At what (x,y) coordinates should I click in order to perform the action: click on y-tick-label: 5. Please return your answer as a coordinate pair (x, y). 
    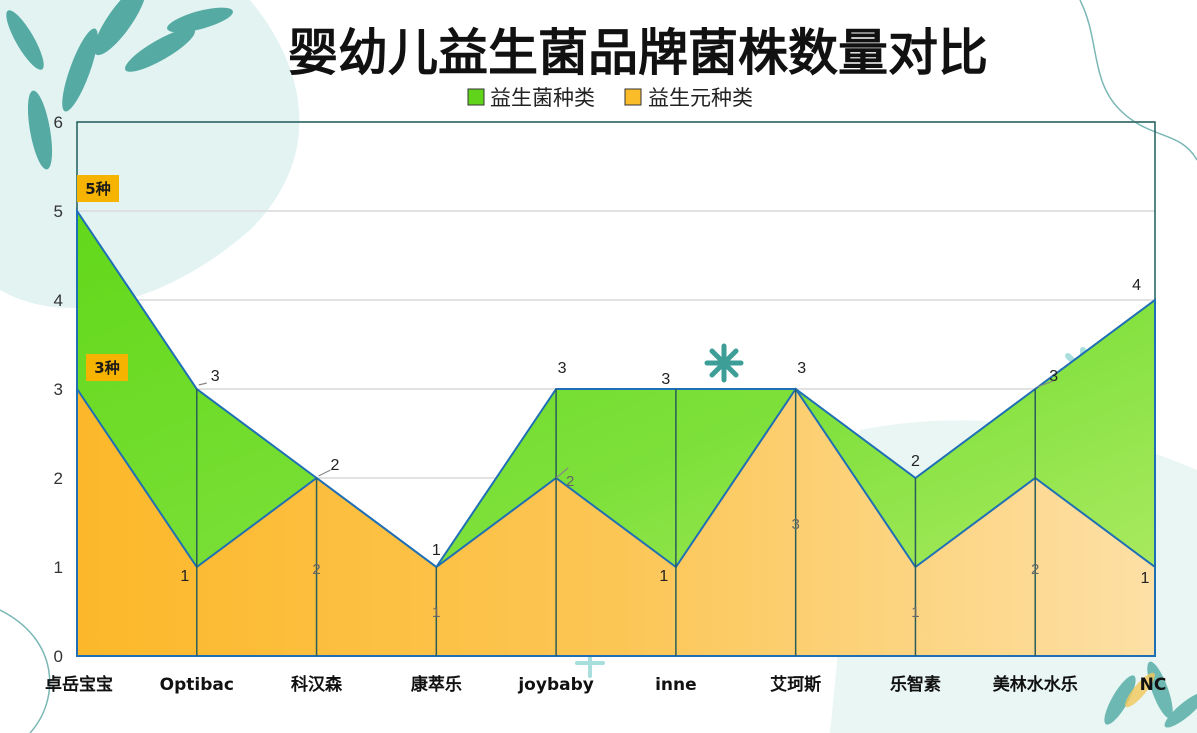
    Looking at the image, I should click on (58, 211).